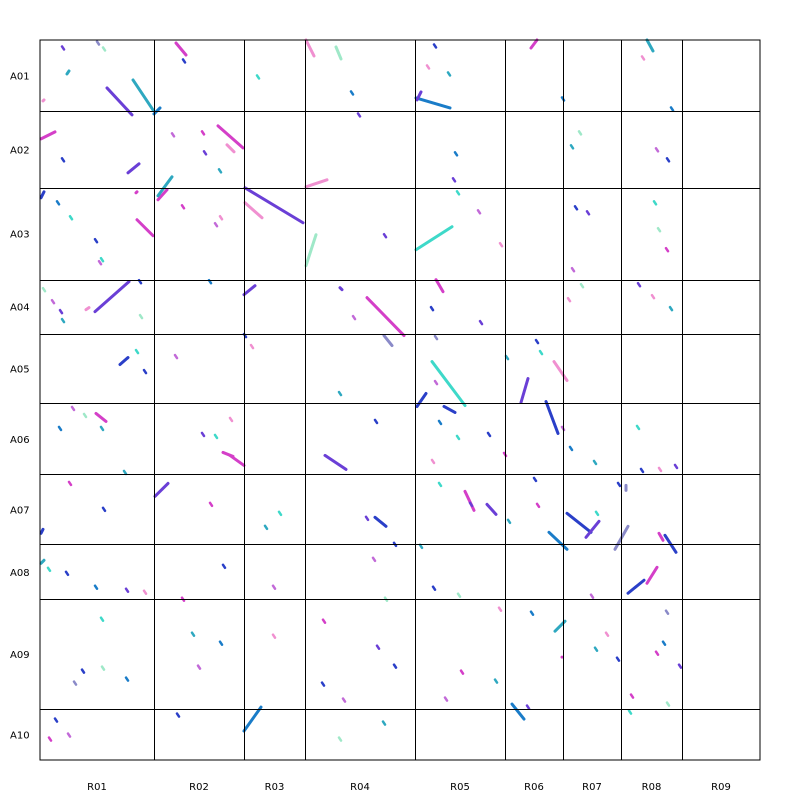  Describe the element at coordinates (20, 510) in the screenshot. I see `y-block-label-a07: A07` at that location.